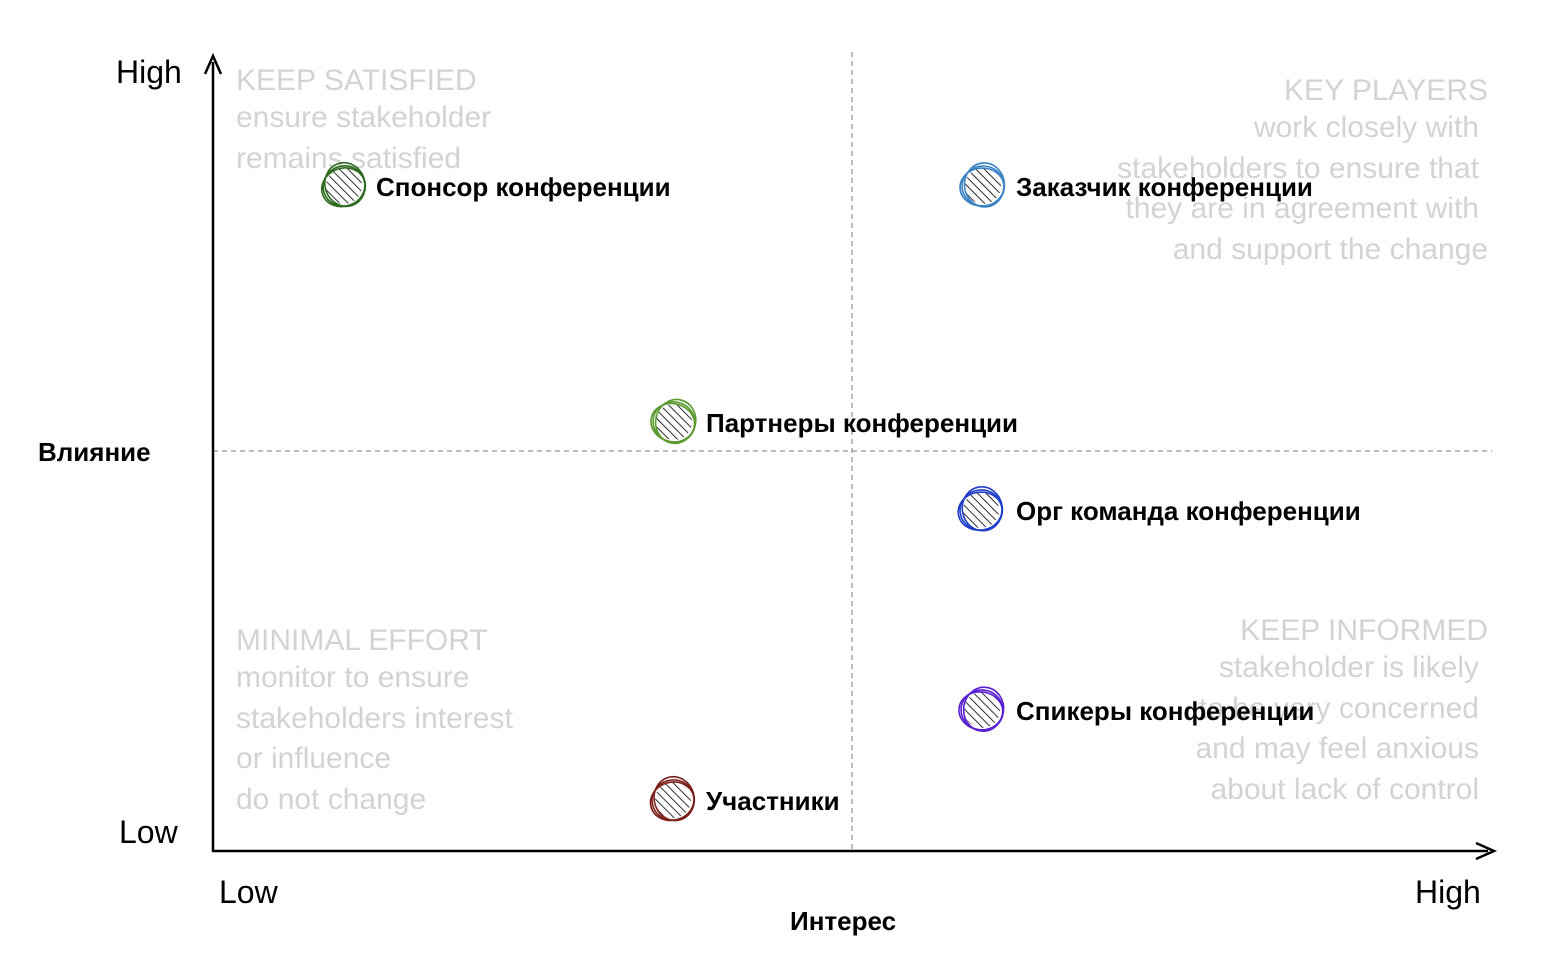 The image size is (1544, 968). Describe the element at coordinates (1366, 127) in the screenshot. I see `quadrant-line: work closely with` at that location.